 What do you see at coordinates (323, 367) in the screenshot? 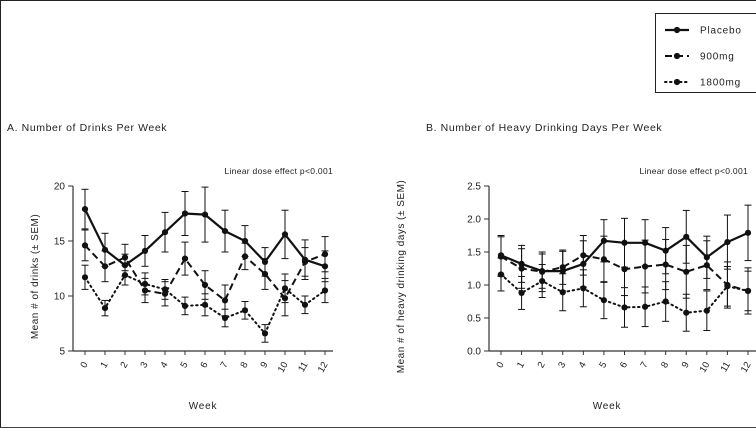
I see `x-tick-label-a: 12` at bounding box center [323, 367].